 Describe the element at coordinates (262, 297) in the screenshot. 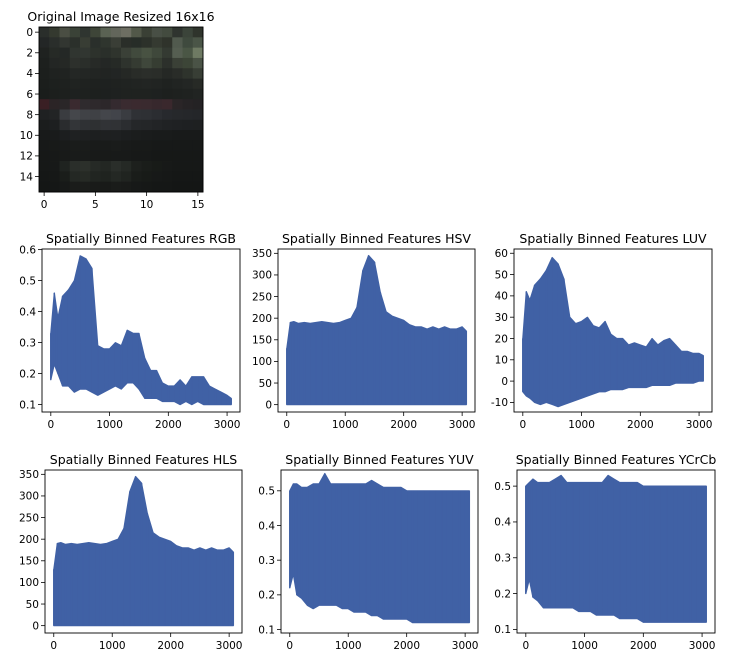

I see `chart-2-ytick-label: 250` at that location.